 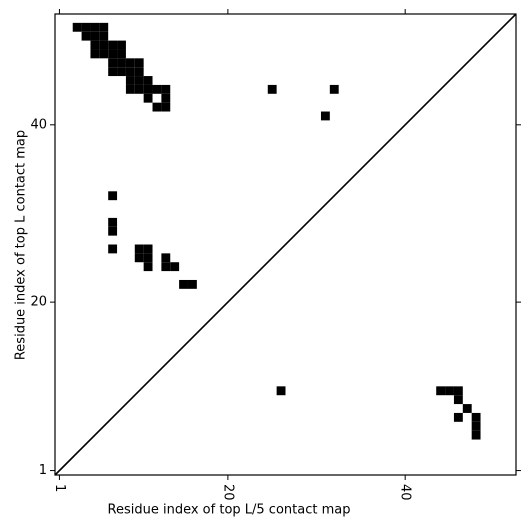 What do you see at coordinates (21, 245) in the screenshot?
I see `y-axis-label: Residue index of top L contact map` at bounding box center [21, 245].